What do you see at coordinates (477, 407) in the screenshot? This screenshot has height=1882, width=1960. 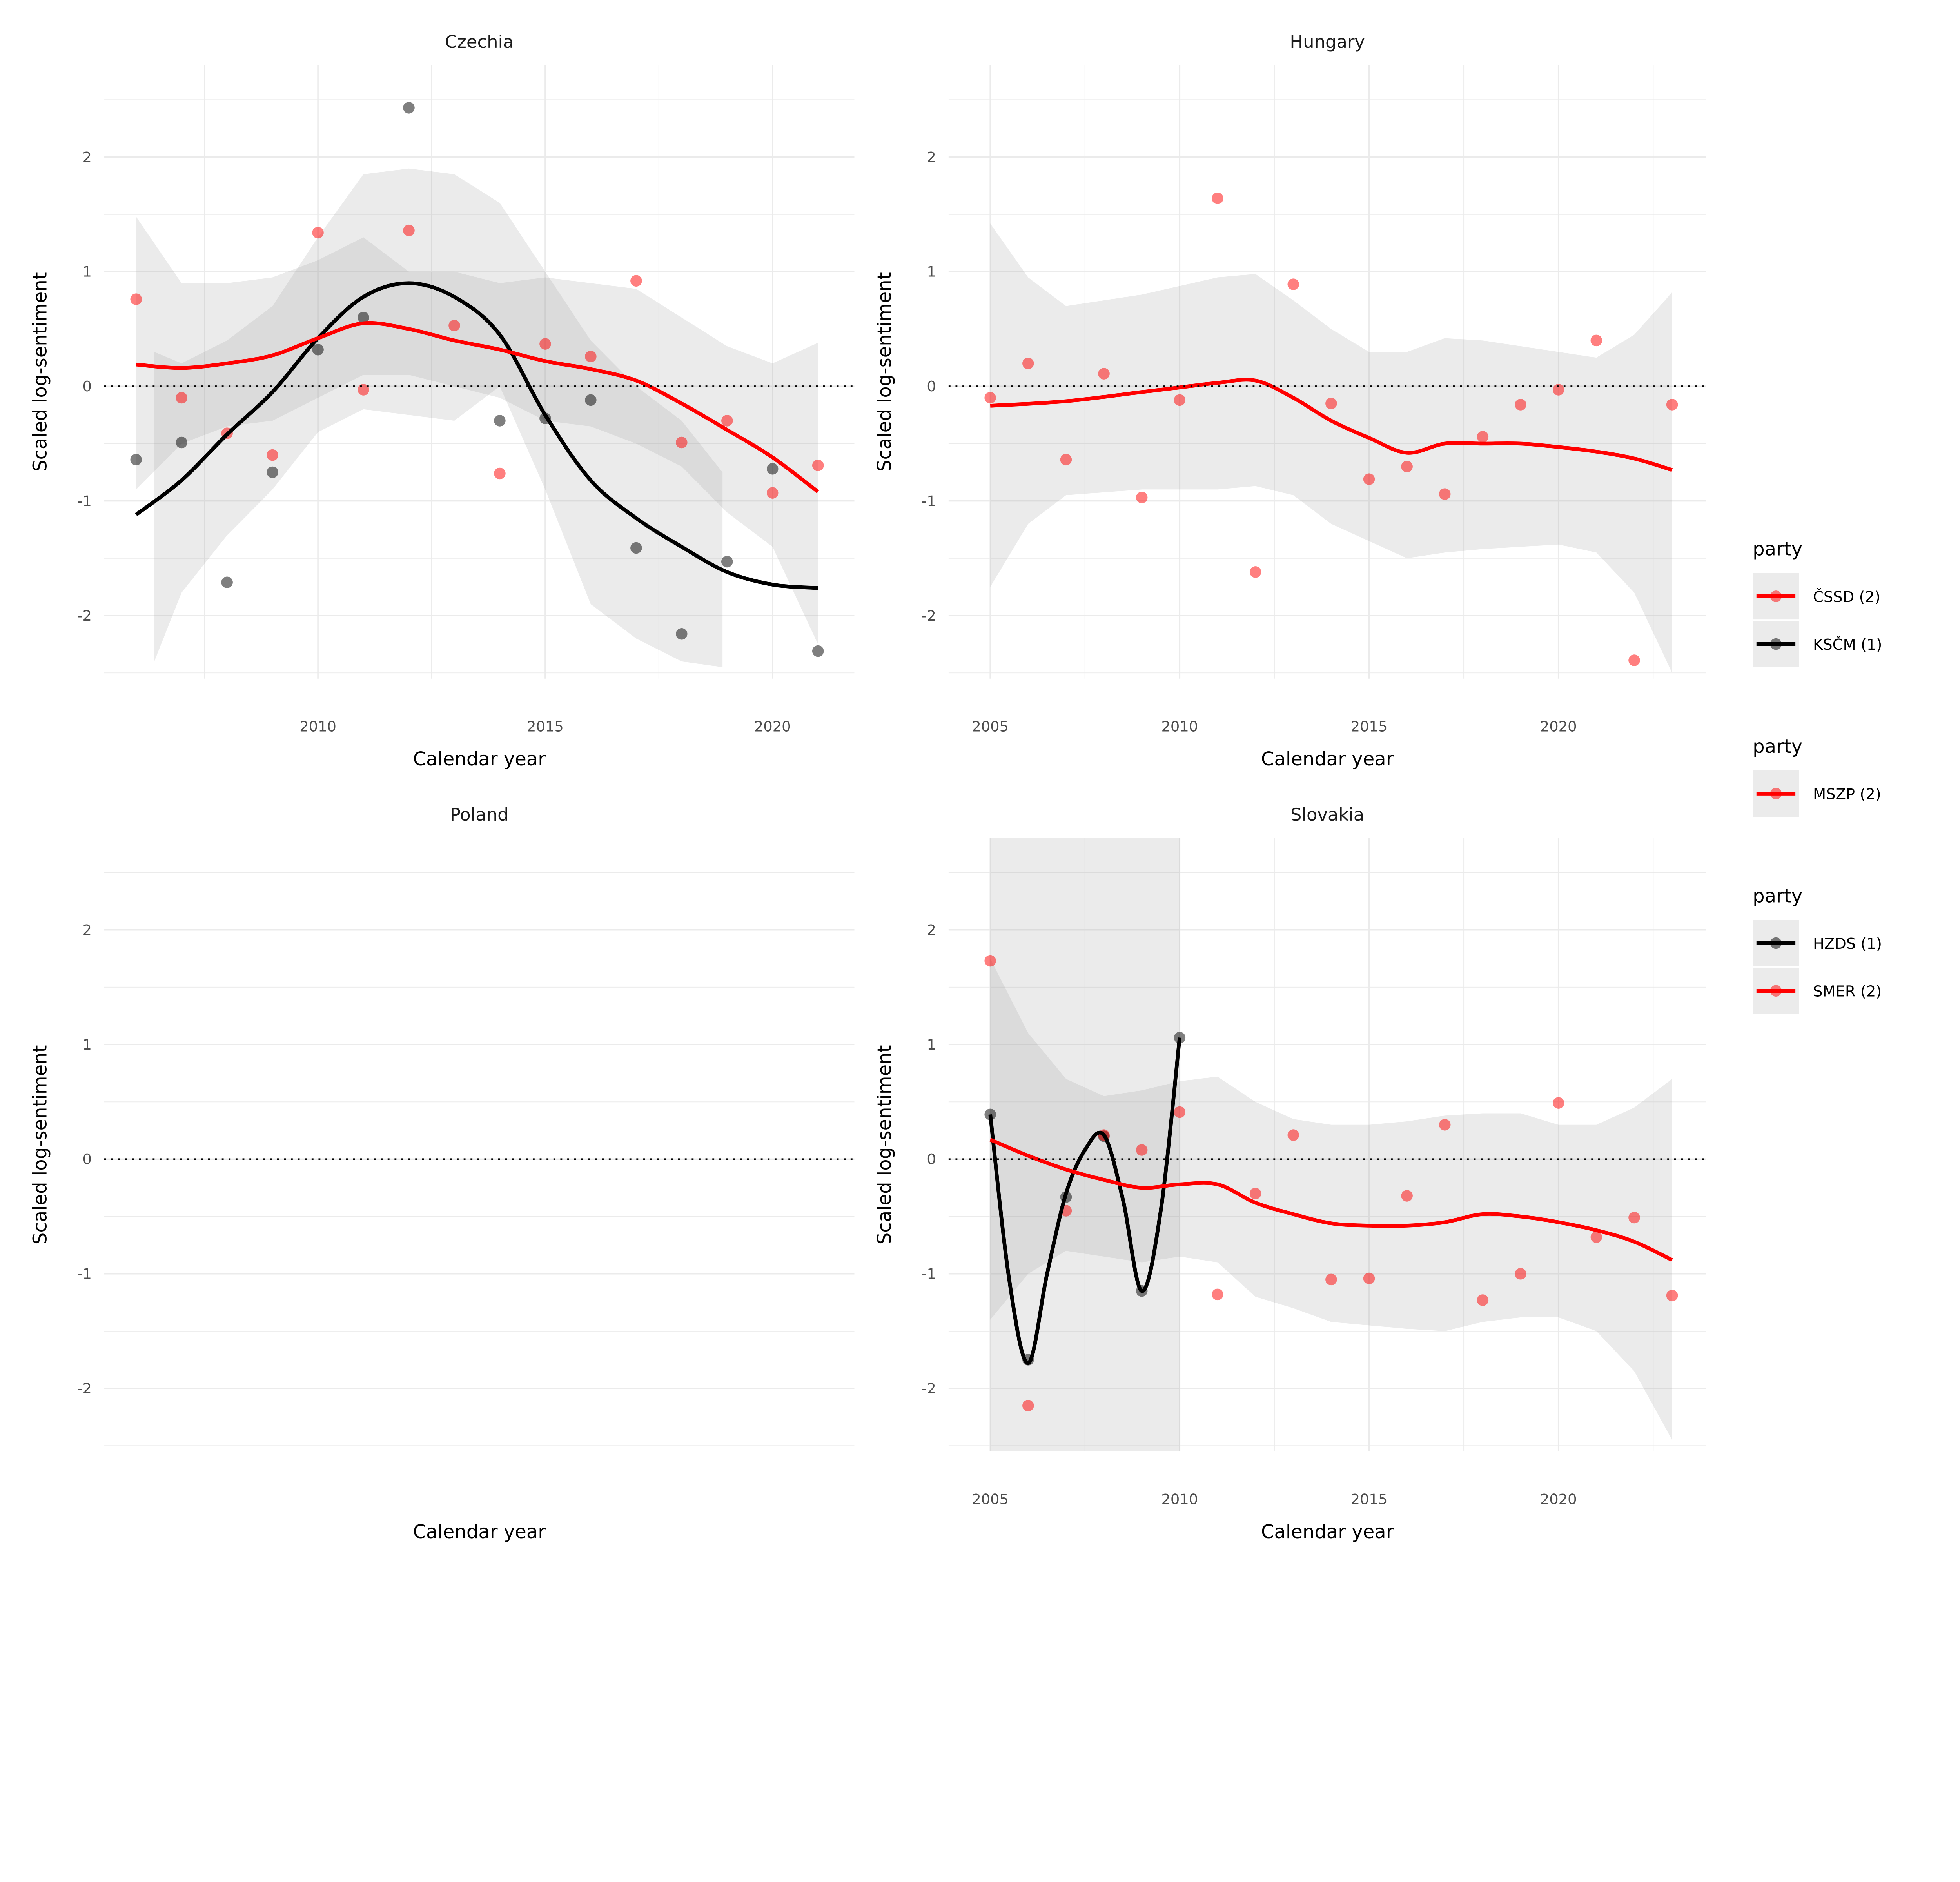 I see `smooth-line-čssd-2-` at bounding box center [477, 407].